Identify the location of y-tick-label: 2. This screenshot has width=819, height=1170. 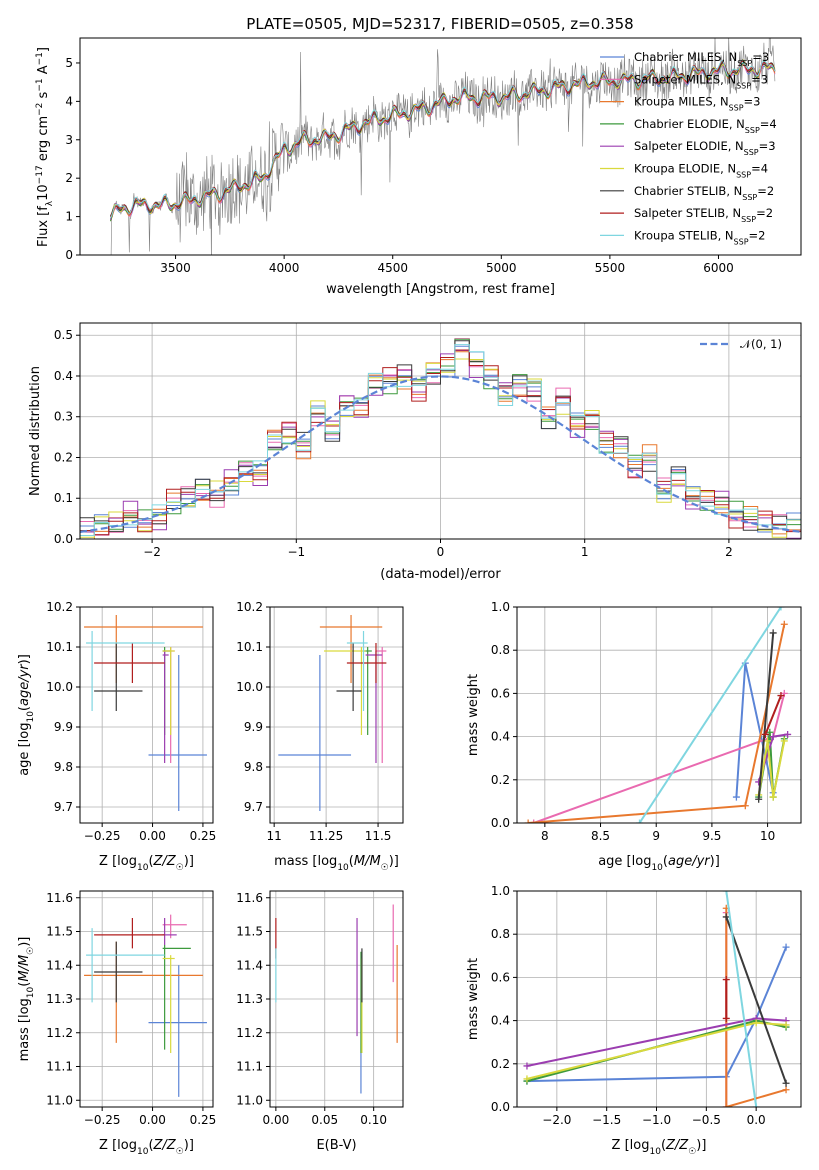
(69, 178).